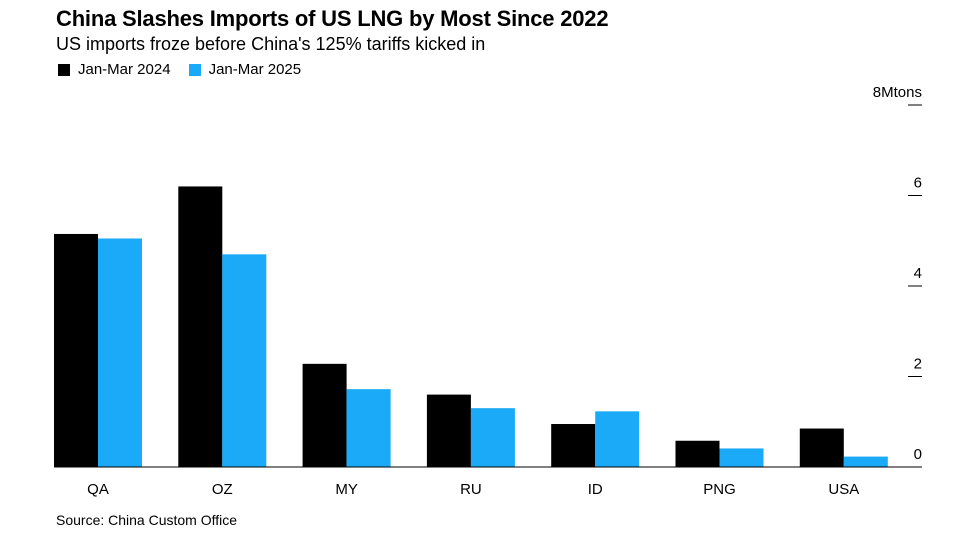 This screenshot has width=960, height=540. Describe the element at coordinates (573, 445) in the screenshot. I see `bar-id-2024` at that location.